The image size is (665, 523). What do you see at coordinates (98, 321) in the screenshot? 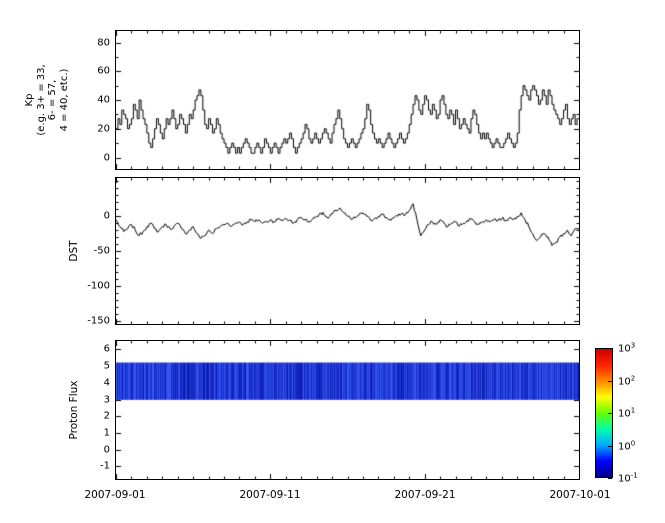
I see `y-tick-label: -150` at bounding box center [98, 321].